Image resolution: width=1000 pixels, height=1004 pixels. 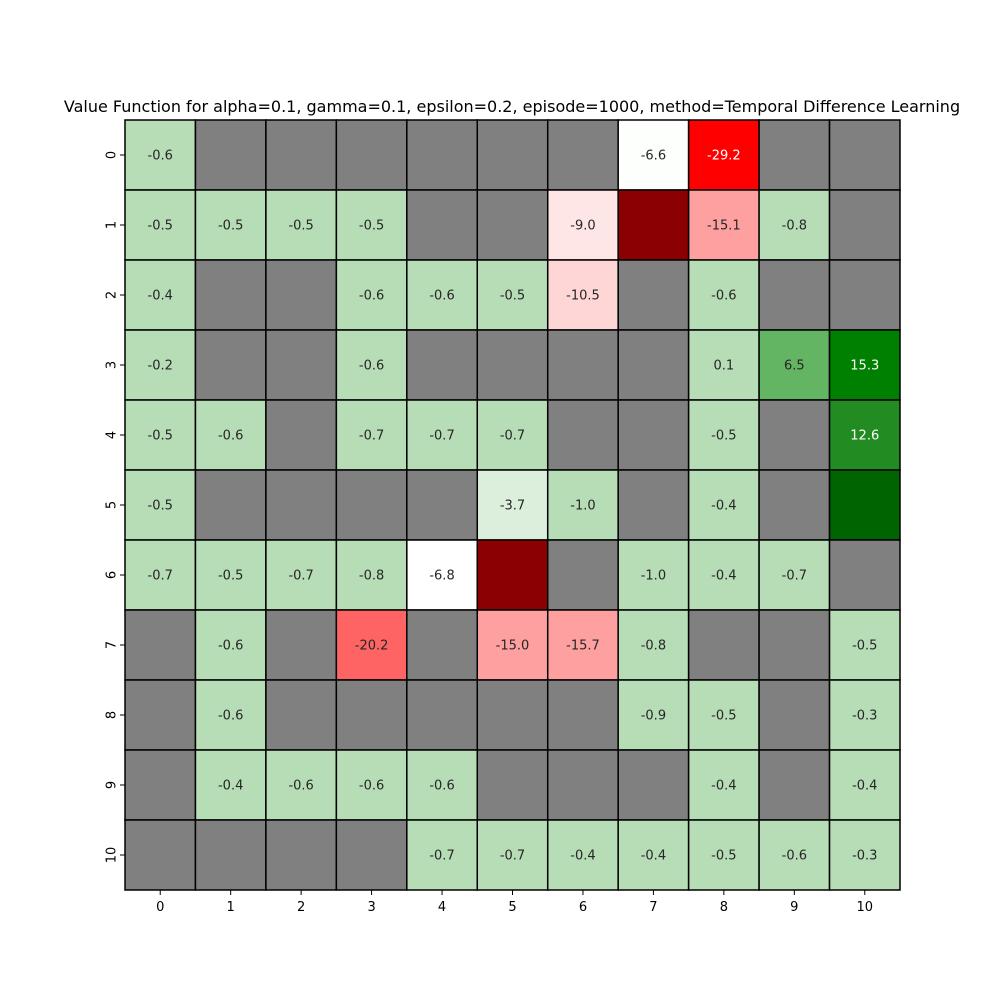 What do you see at coordinates (794, 505) in the screenshot?
I see `heatmap-cell-r5-c9` at bounding box center [794, 505].